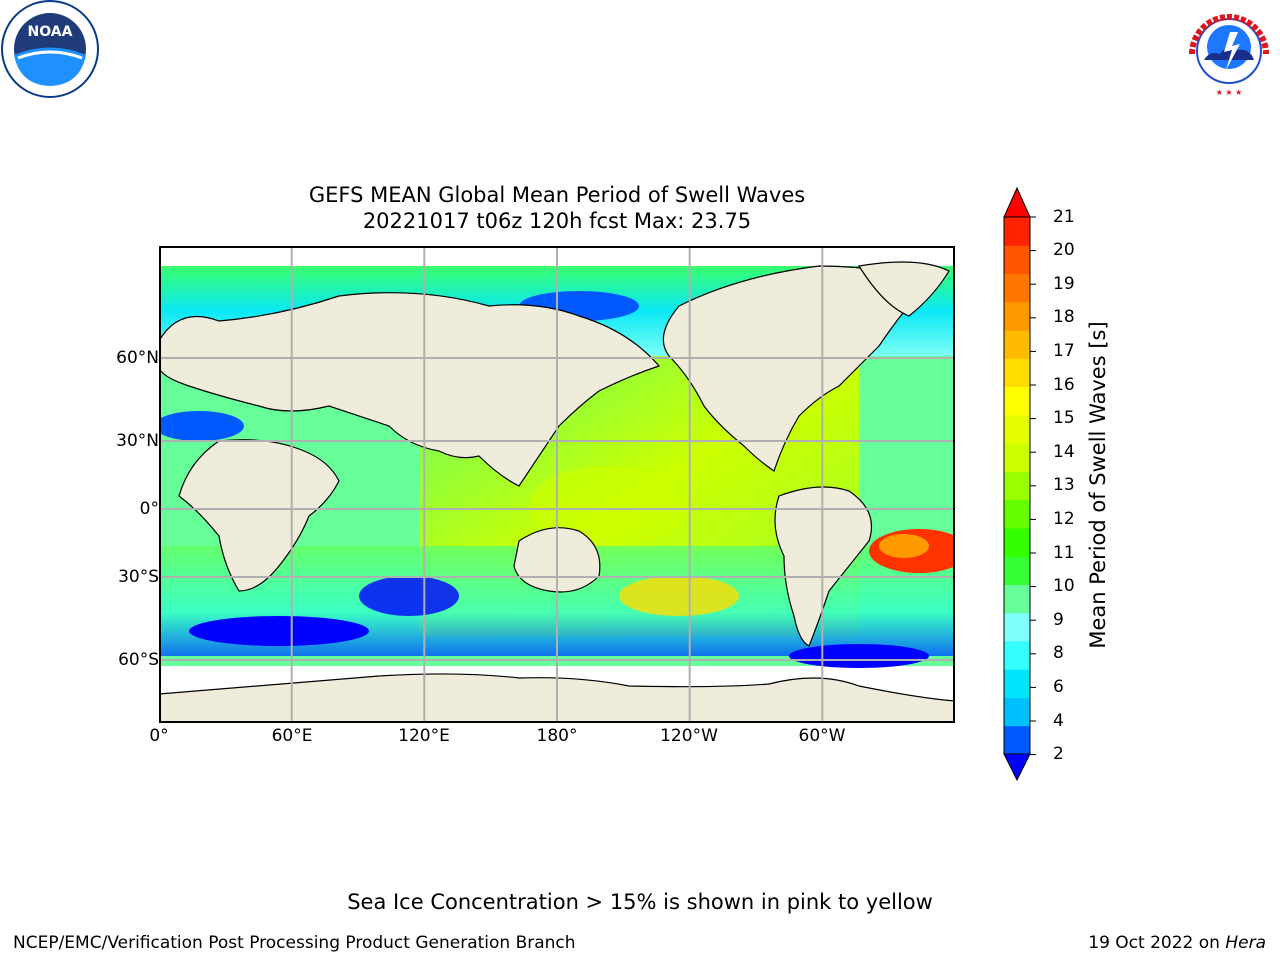 Image resolution: width=1280 pixels, height=960 pixels. Describe the element at coordinates (689, 736) in the screenshot. I see `x-tick: 120°W` at that location.